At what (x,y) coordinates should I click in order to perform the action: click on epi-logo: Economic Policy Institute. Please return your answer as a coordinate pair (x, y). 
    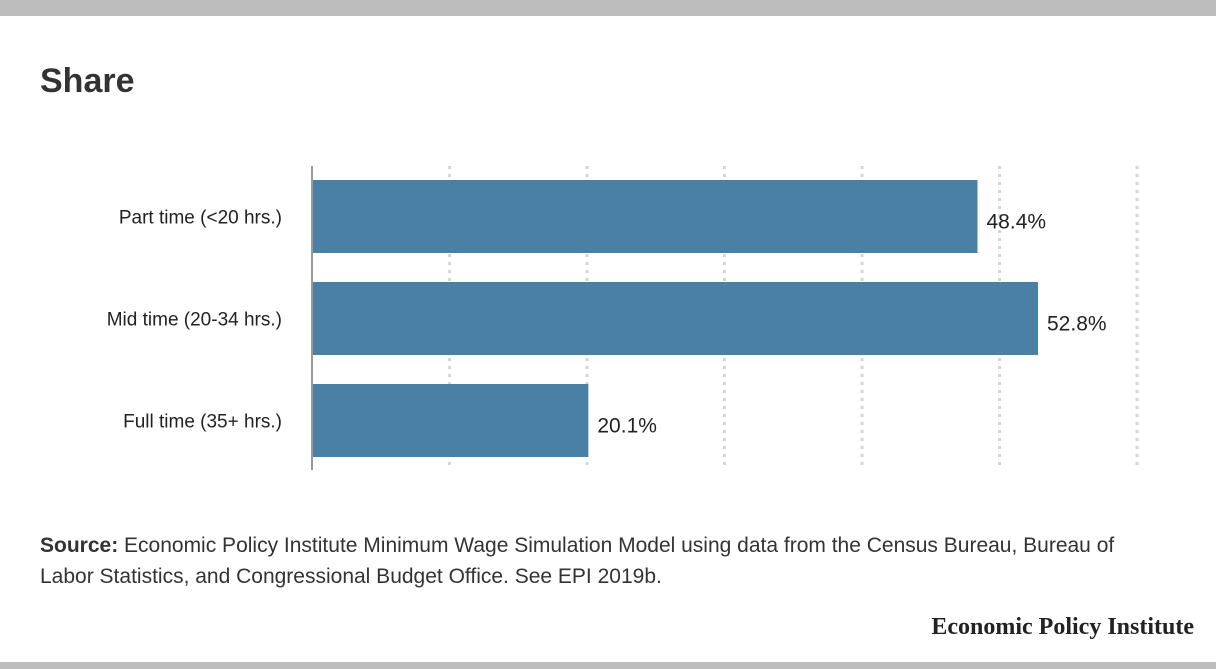
    Looking at the image, I should click on (1062, 627).